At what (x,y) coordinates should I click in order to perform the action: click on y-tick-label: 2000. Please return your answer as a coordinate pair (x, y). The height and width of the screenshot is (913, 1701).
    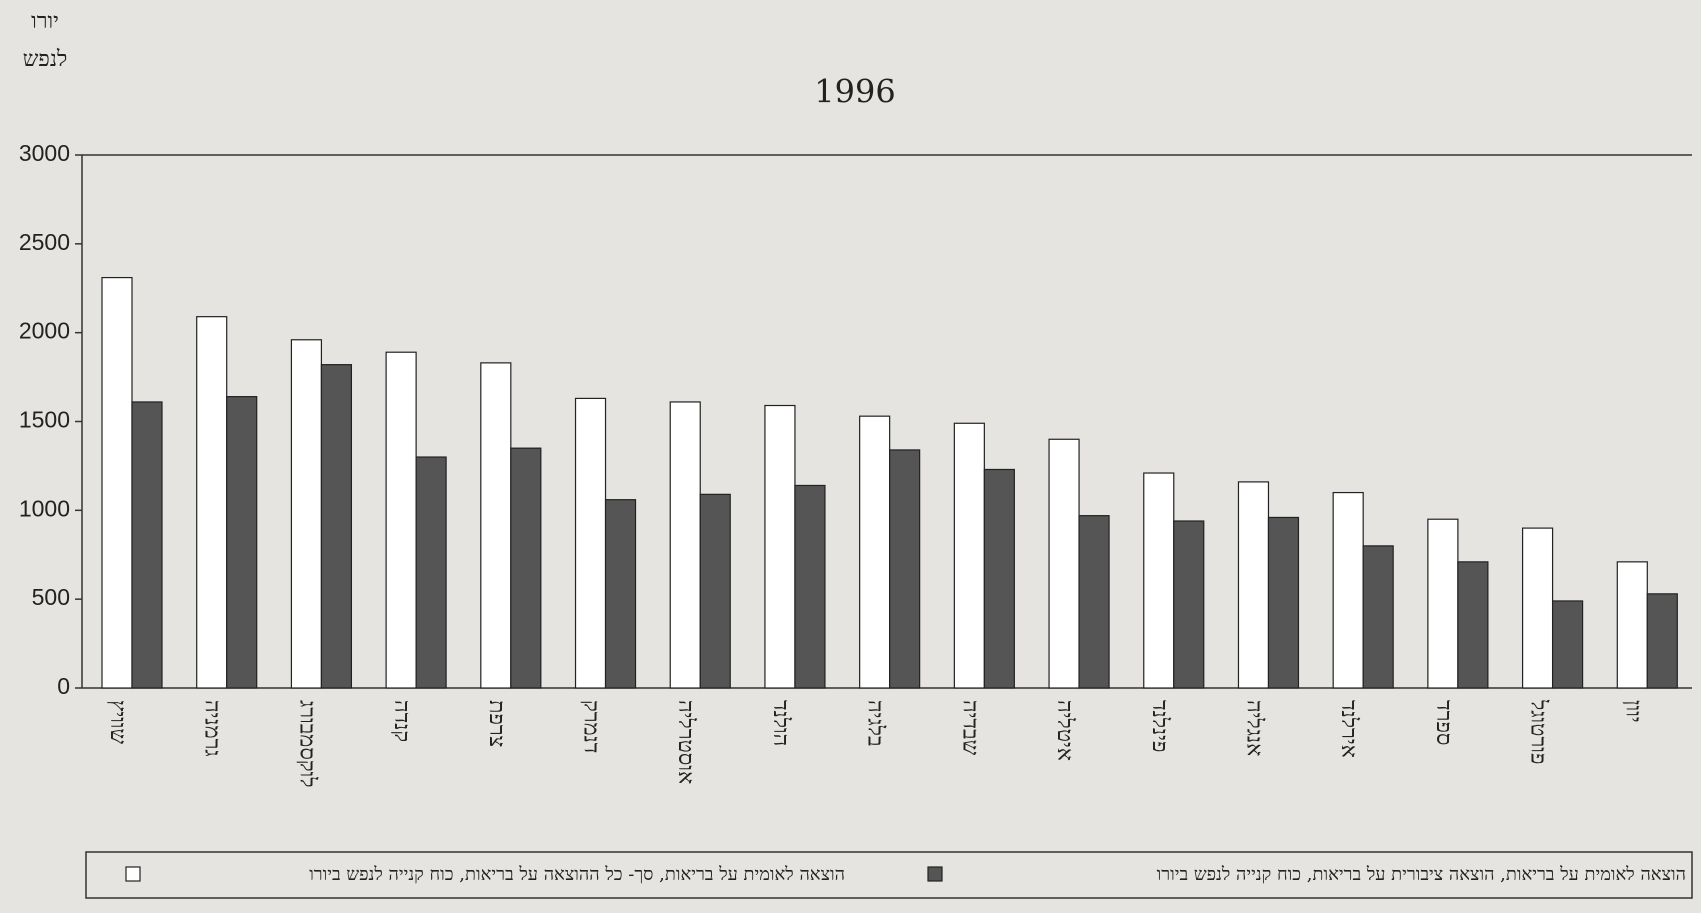
    Looking at the image, I should click on (44, 331).